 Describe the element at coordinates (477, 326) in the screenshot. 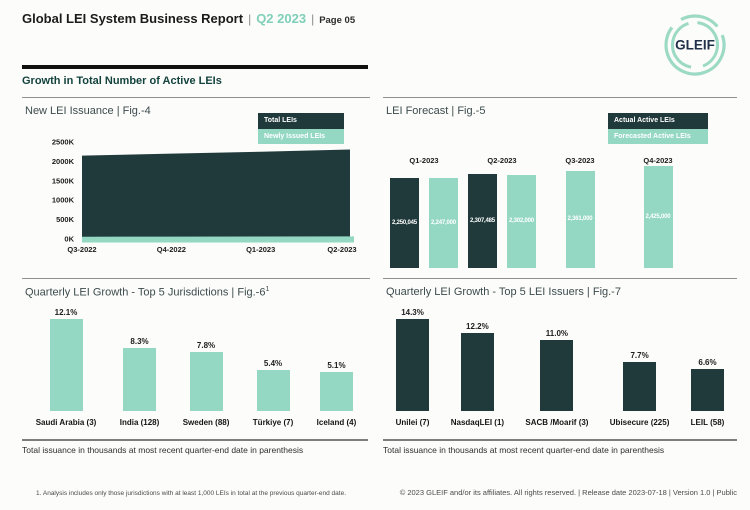

I see `bar-value-label: 12.2%` at that location.